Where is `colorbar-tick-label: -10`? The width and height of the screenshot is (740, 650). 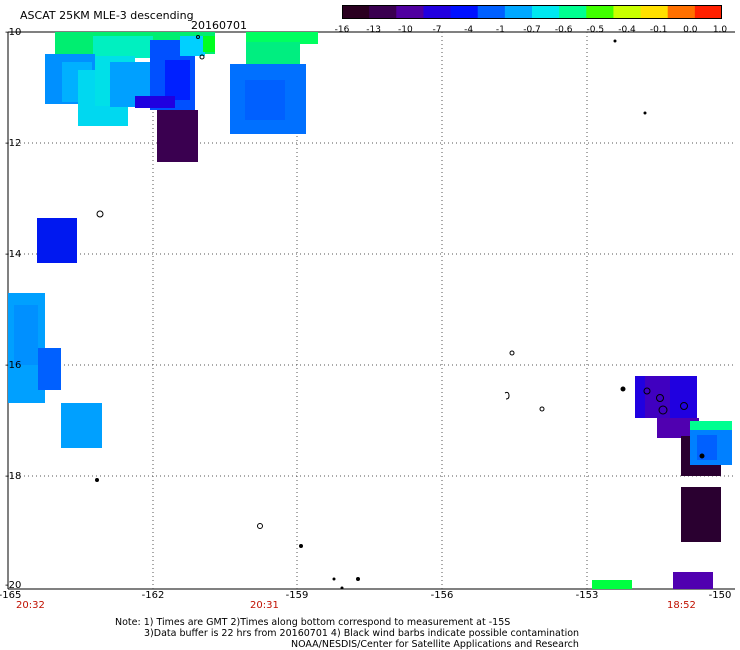
colorbar-tick-label: -10 is located at coordinates (405, 30).